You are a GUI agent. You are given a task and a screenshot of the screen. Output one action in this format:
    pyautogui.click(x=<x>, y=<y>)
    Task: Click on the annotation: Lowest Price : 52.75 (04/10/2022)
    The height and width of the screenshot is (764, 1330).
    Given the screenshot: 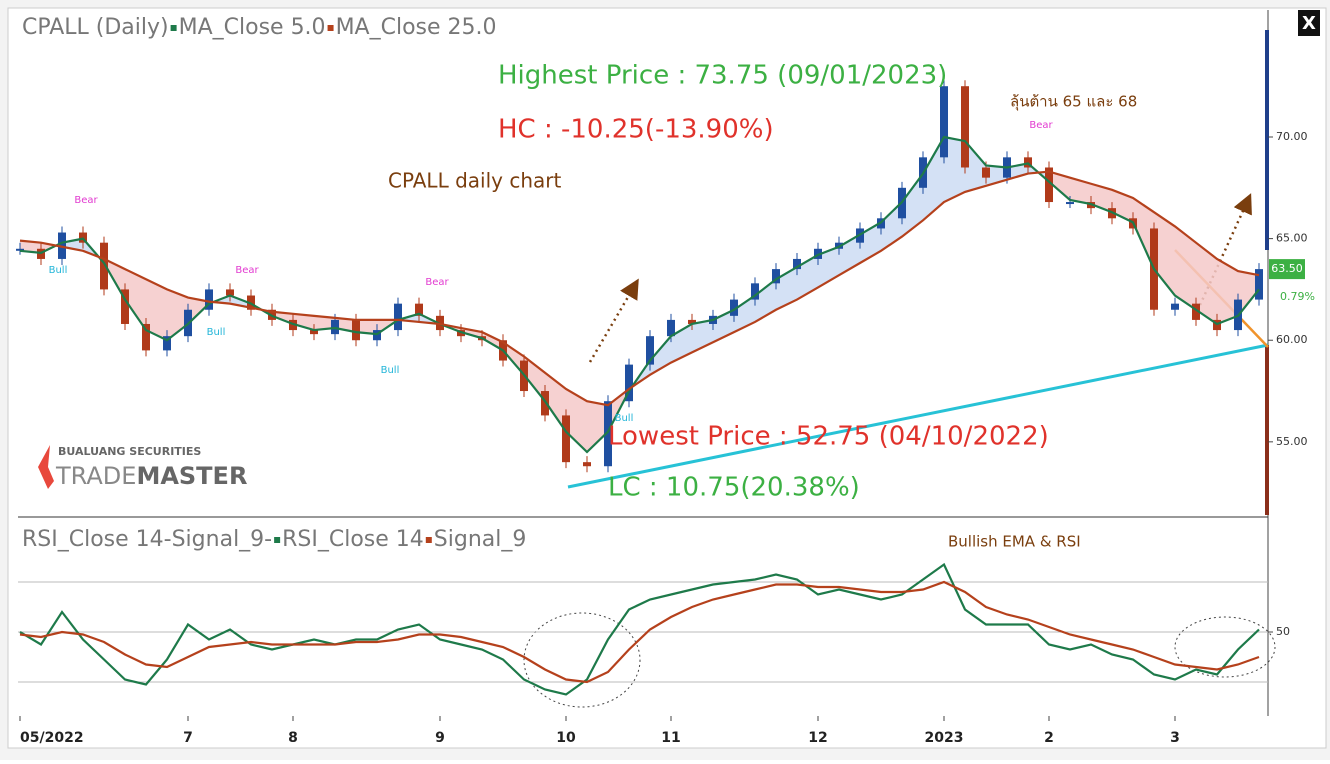 What is the action you would take?
    pyautogui.click(x=828, y=437)
    